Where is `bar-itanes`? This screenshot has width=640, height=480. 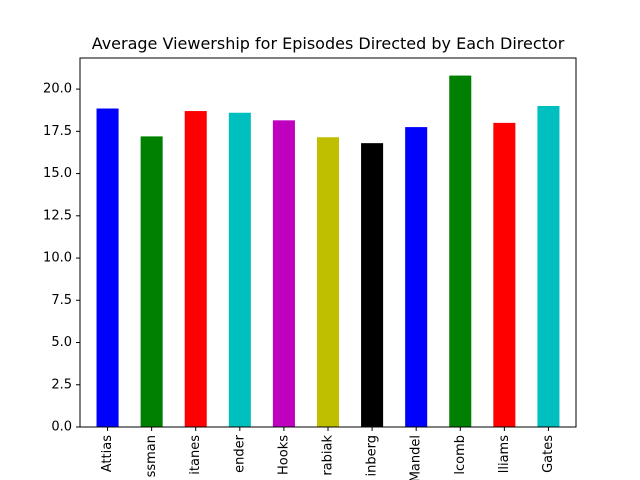 bar-itanes is located at coordinates (195, 269).